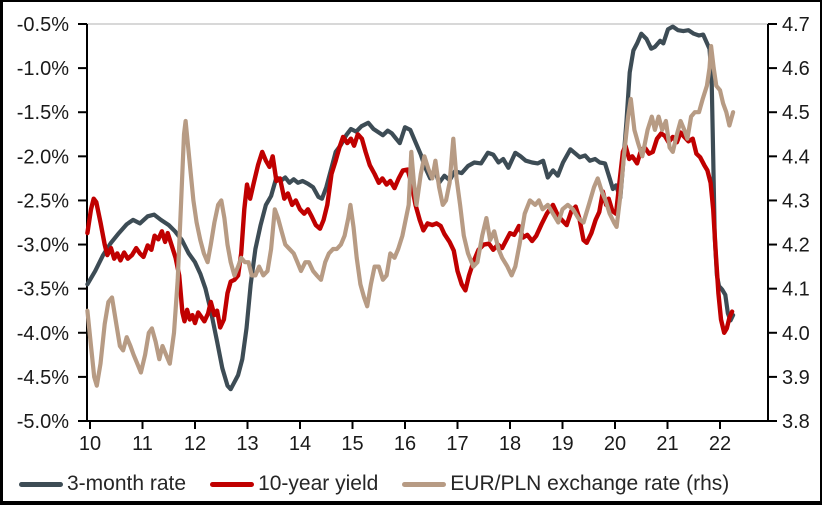 The height and width of the screenshot is (505, 822). I want to click on left-y-axis-tick-label: -2.0%, so click(43, 157).